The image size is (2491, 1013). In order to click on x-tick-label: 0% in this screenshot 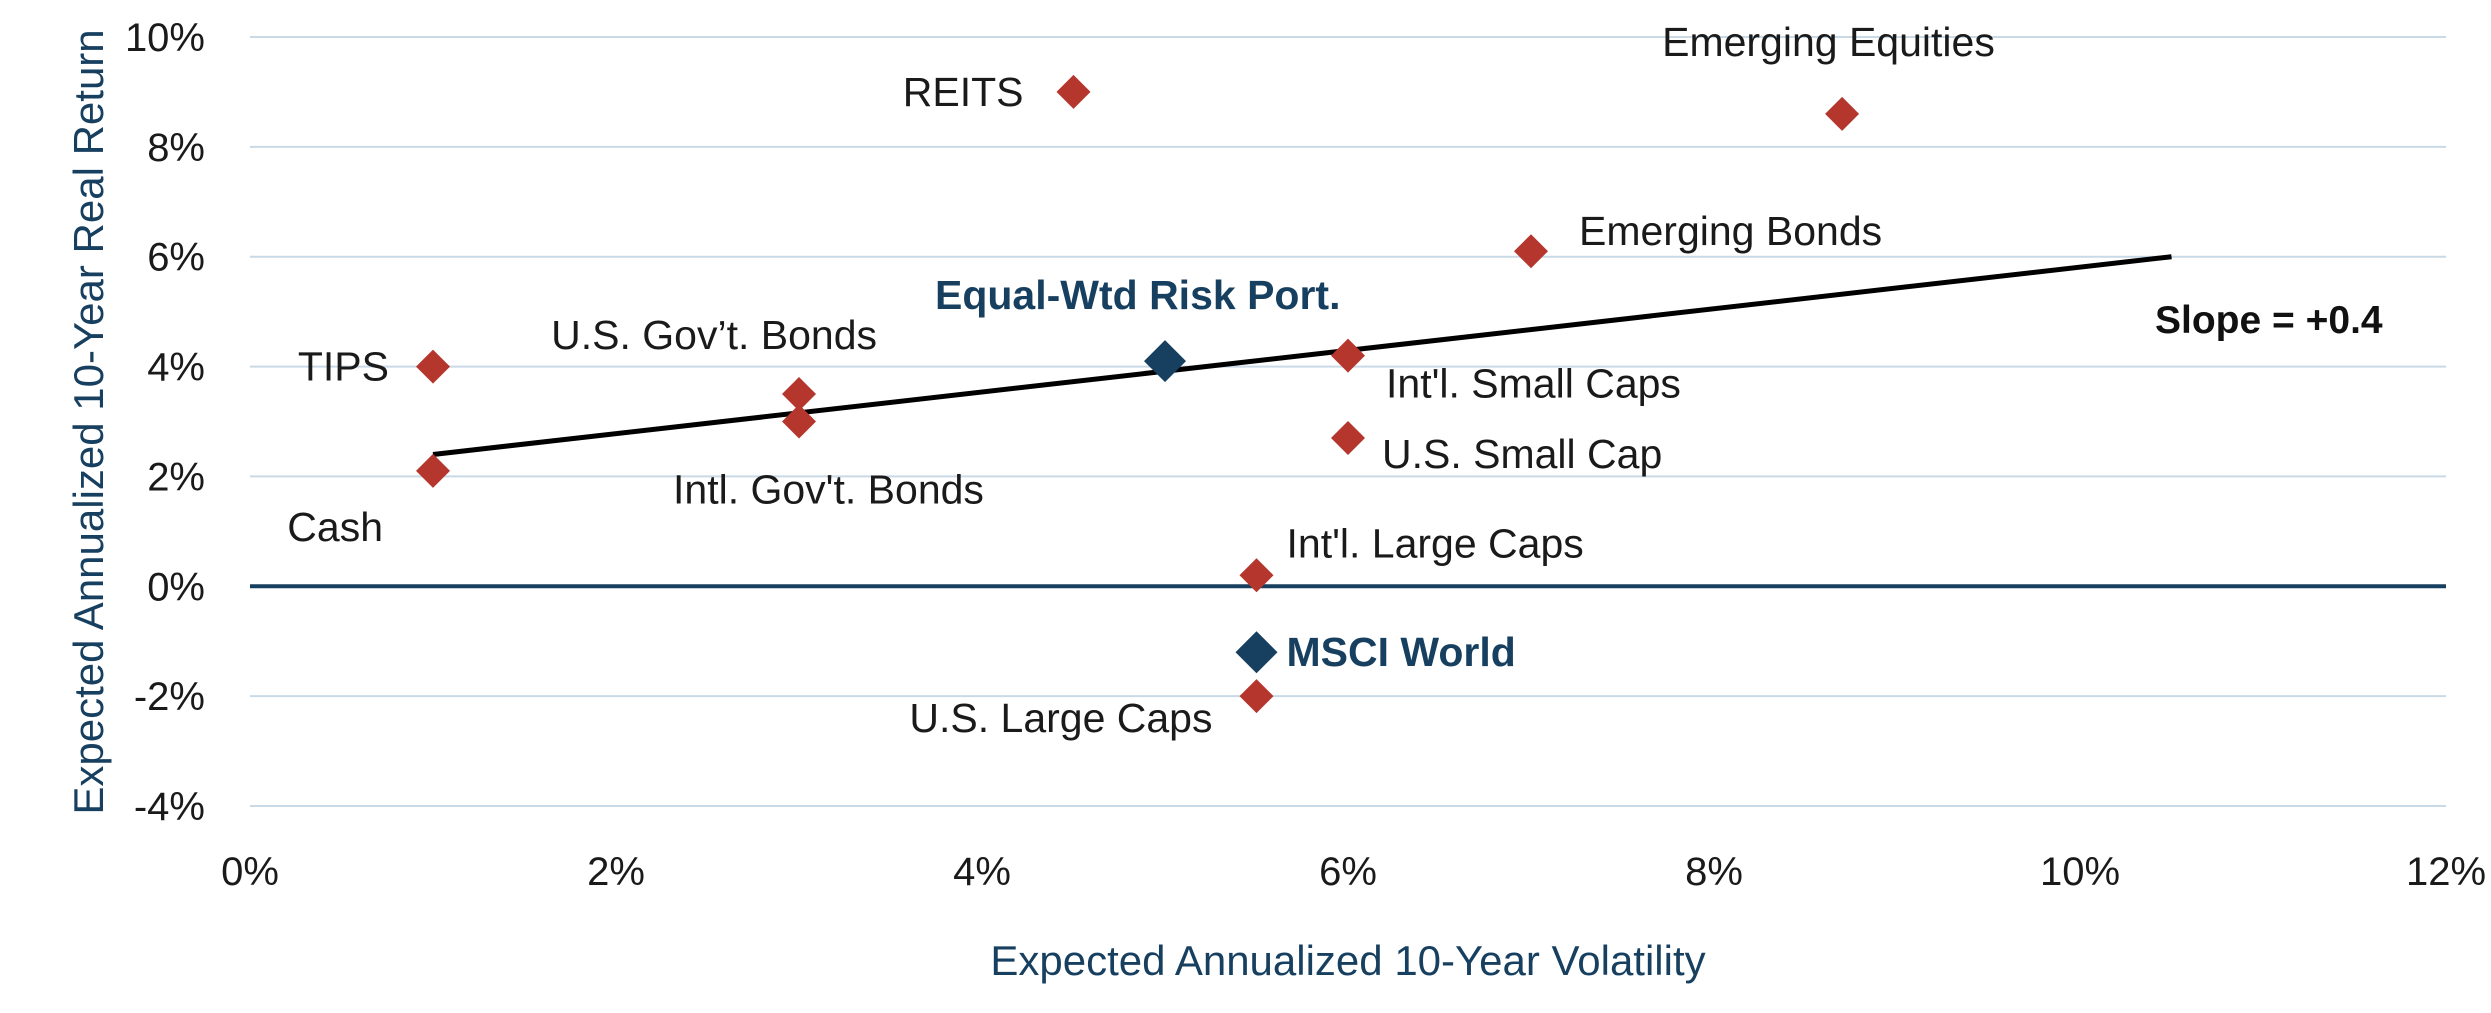, I will do `click(250, 872)`.